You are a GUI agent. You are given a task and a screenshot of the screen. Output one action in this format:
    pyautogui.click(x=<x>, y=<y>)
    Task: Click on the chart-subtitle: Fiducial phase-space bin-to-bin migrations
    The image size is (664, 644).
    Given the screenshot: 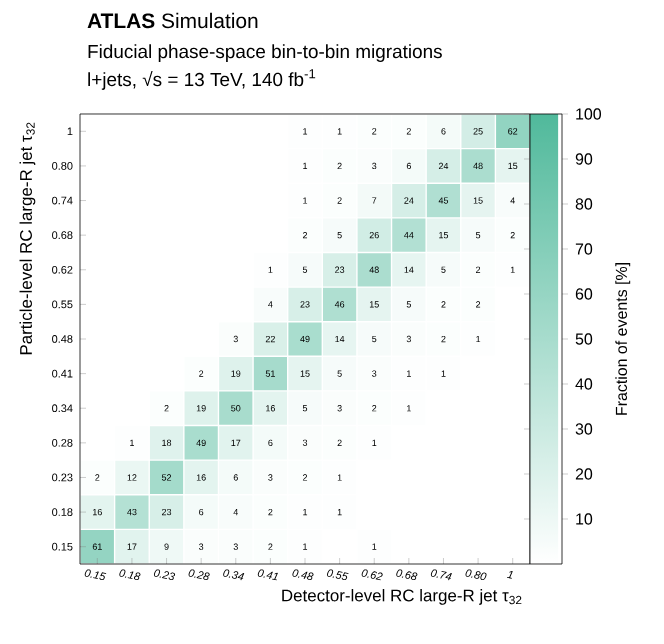 What is the action you would take?
    pyautogui.click(x=265, y=53)
    